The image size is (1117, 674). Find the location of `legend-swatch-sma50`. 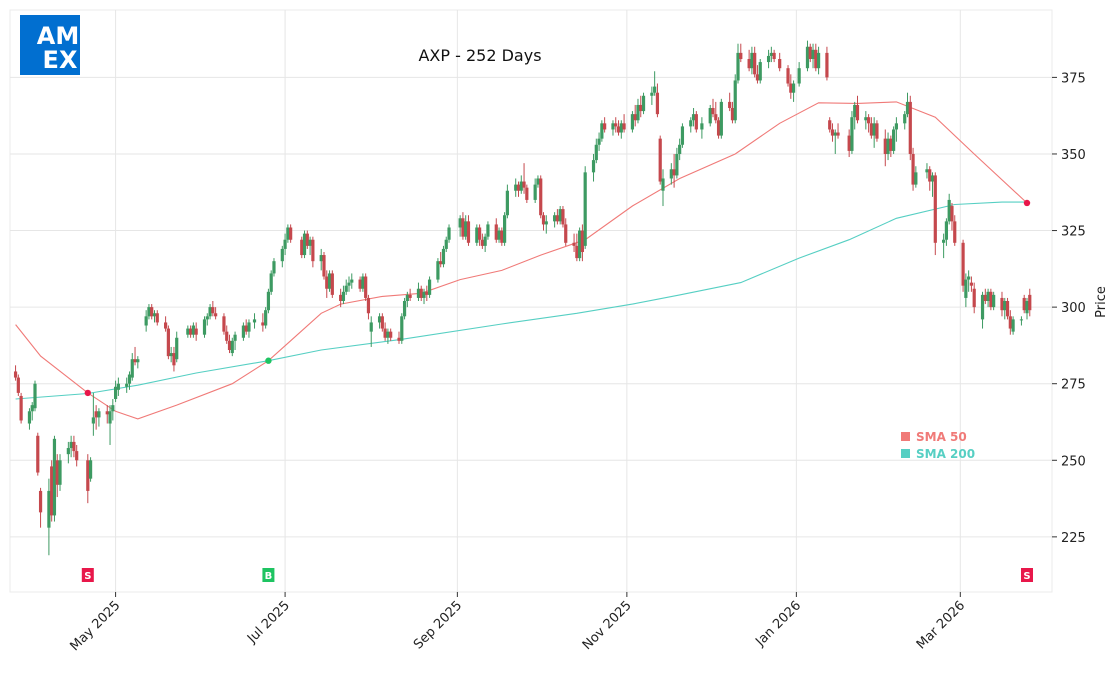

legend-swatch-sma50 is located at coordinates (905, 436).